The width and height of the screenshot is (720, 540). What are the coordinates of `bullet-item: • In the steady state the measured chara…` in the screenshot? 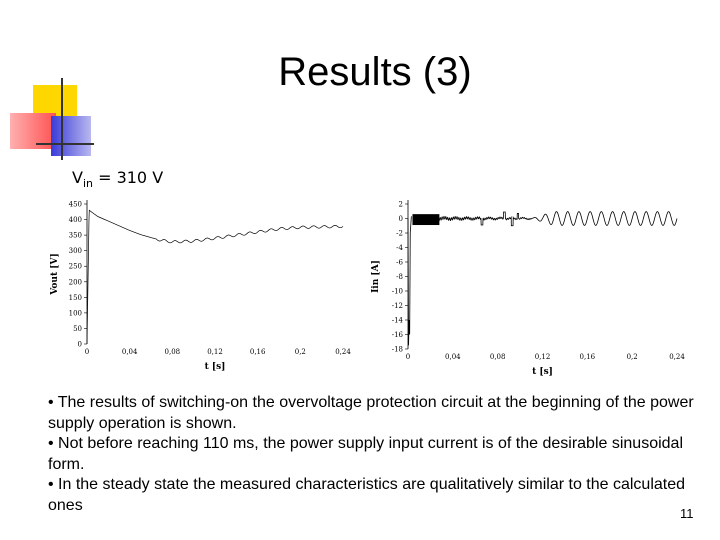 It's located at (367, 495).